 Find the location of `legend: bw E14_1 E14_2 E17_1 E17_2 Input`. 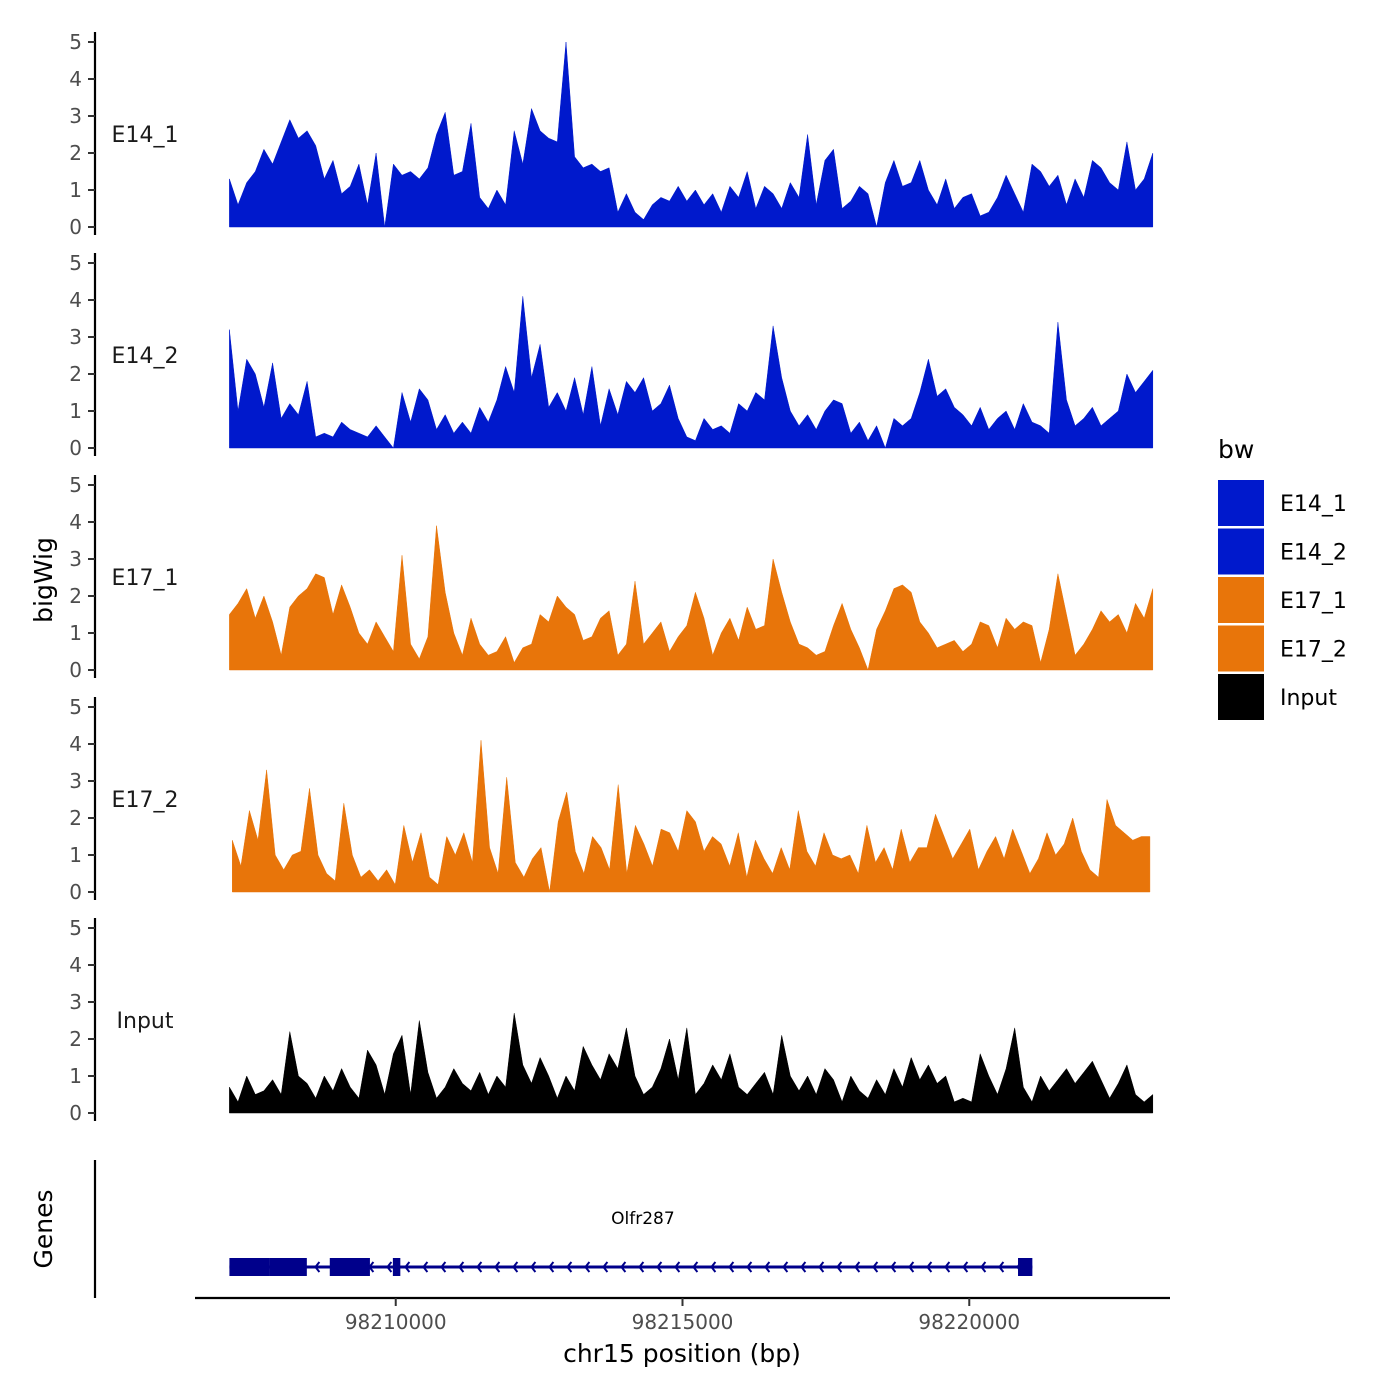

legend: bw E14_1 E14_2 E17_1 E17_2 Input is located at coordinates (1282, 577).